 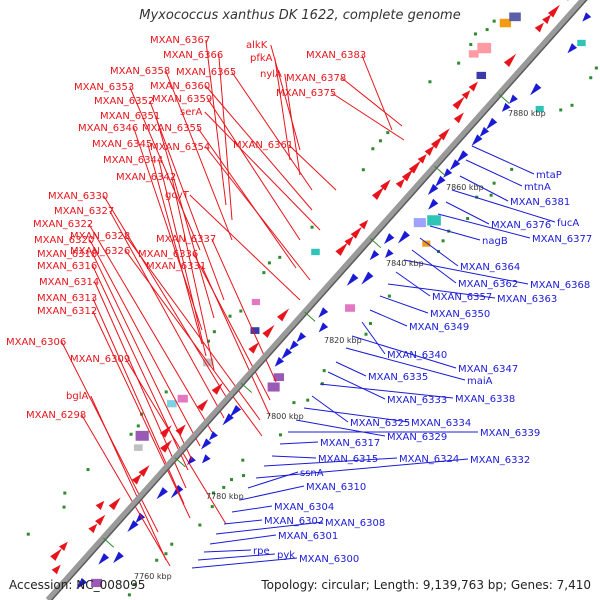 I want to click on reverse-gene-label: MXAN_6333, so click(x=417, y=400).